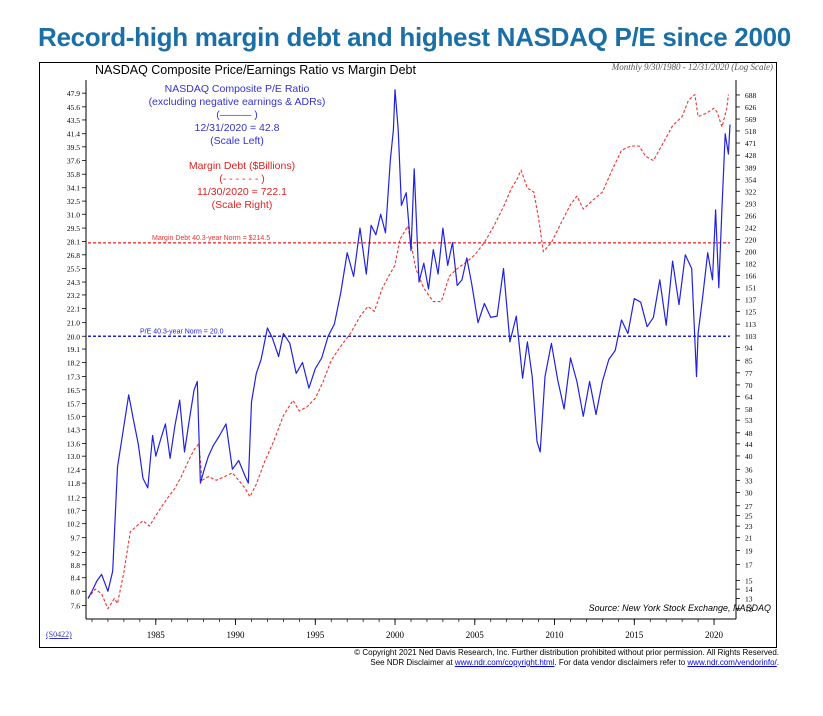  Describe the element at coordinates (749, 538) in the screenshot. I see `y-right-tick-label: 21` at that location.